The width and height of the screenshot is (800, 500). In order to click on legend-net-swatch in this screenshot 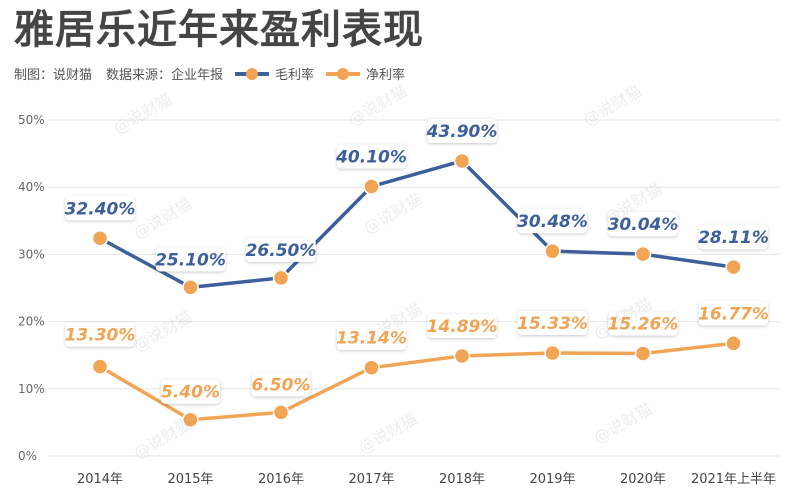, I will do `click(343, 73)`.